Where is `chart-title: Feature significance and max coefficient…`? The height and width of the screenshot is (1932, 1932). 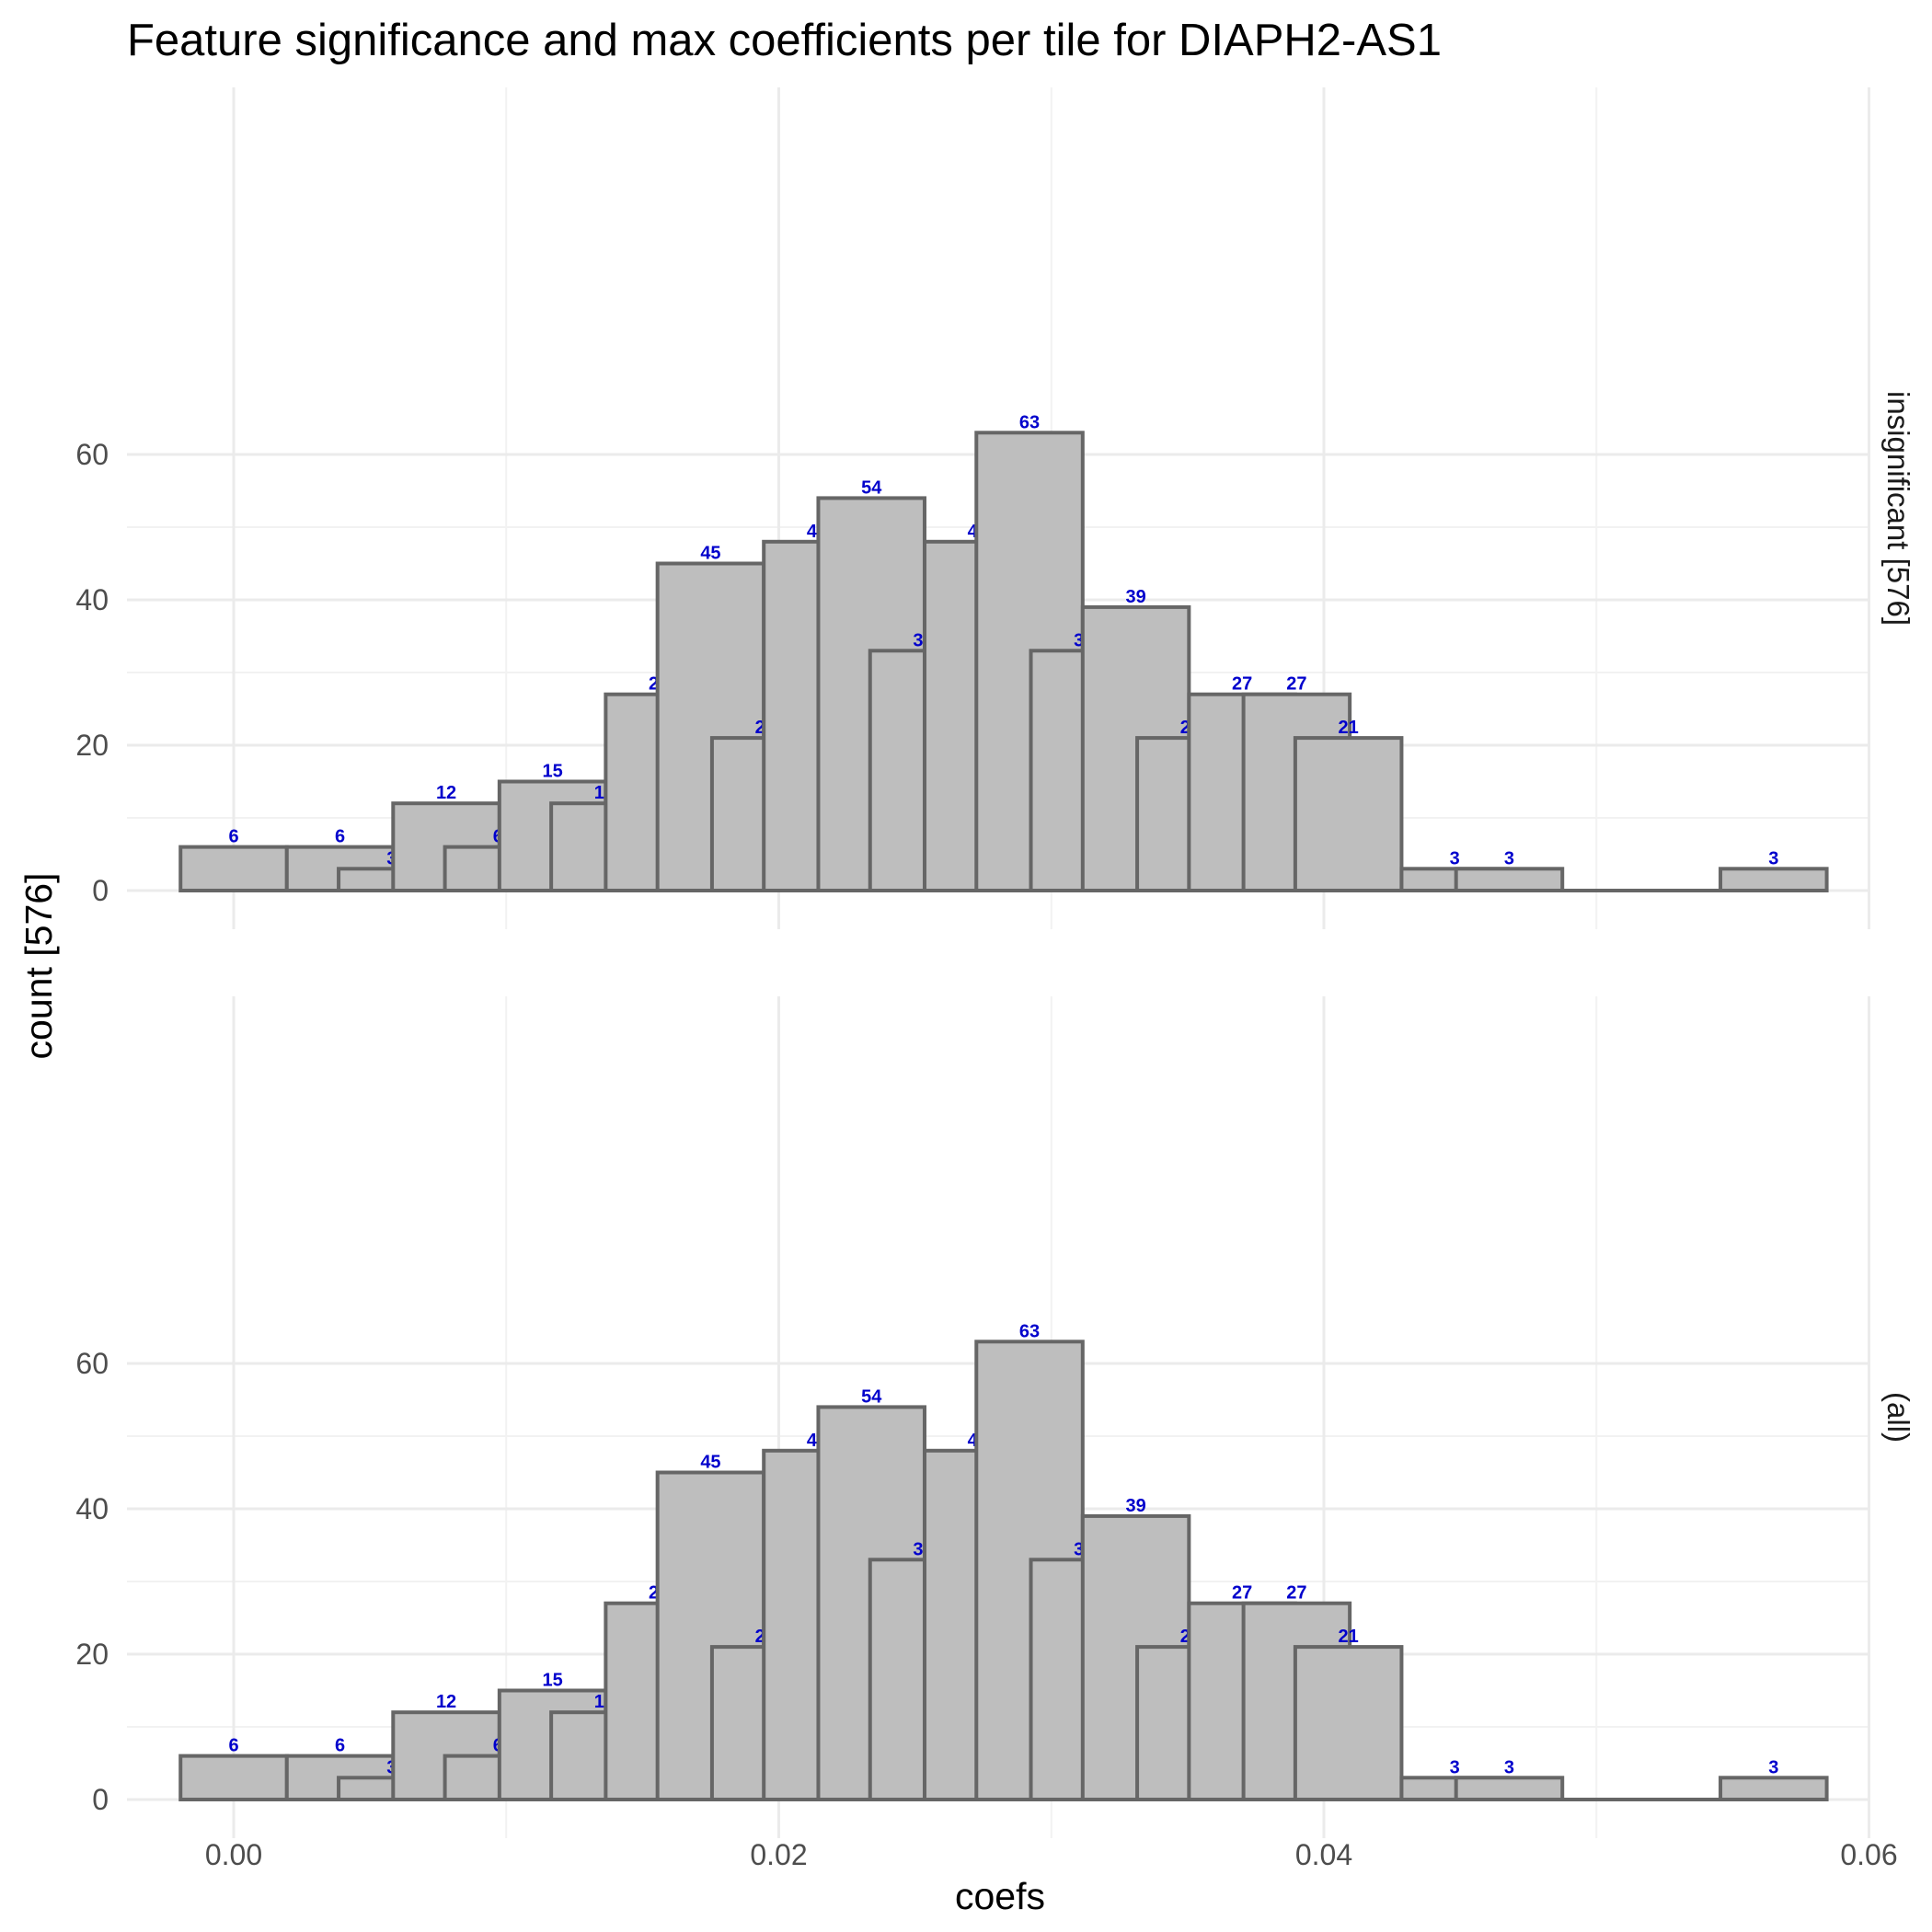 chart-title: Feature significance and max coefficient… is located at coordinates (784, 40).